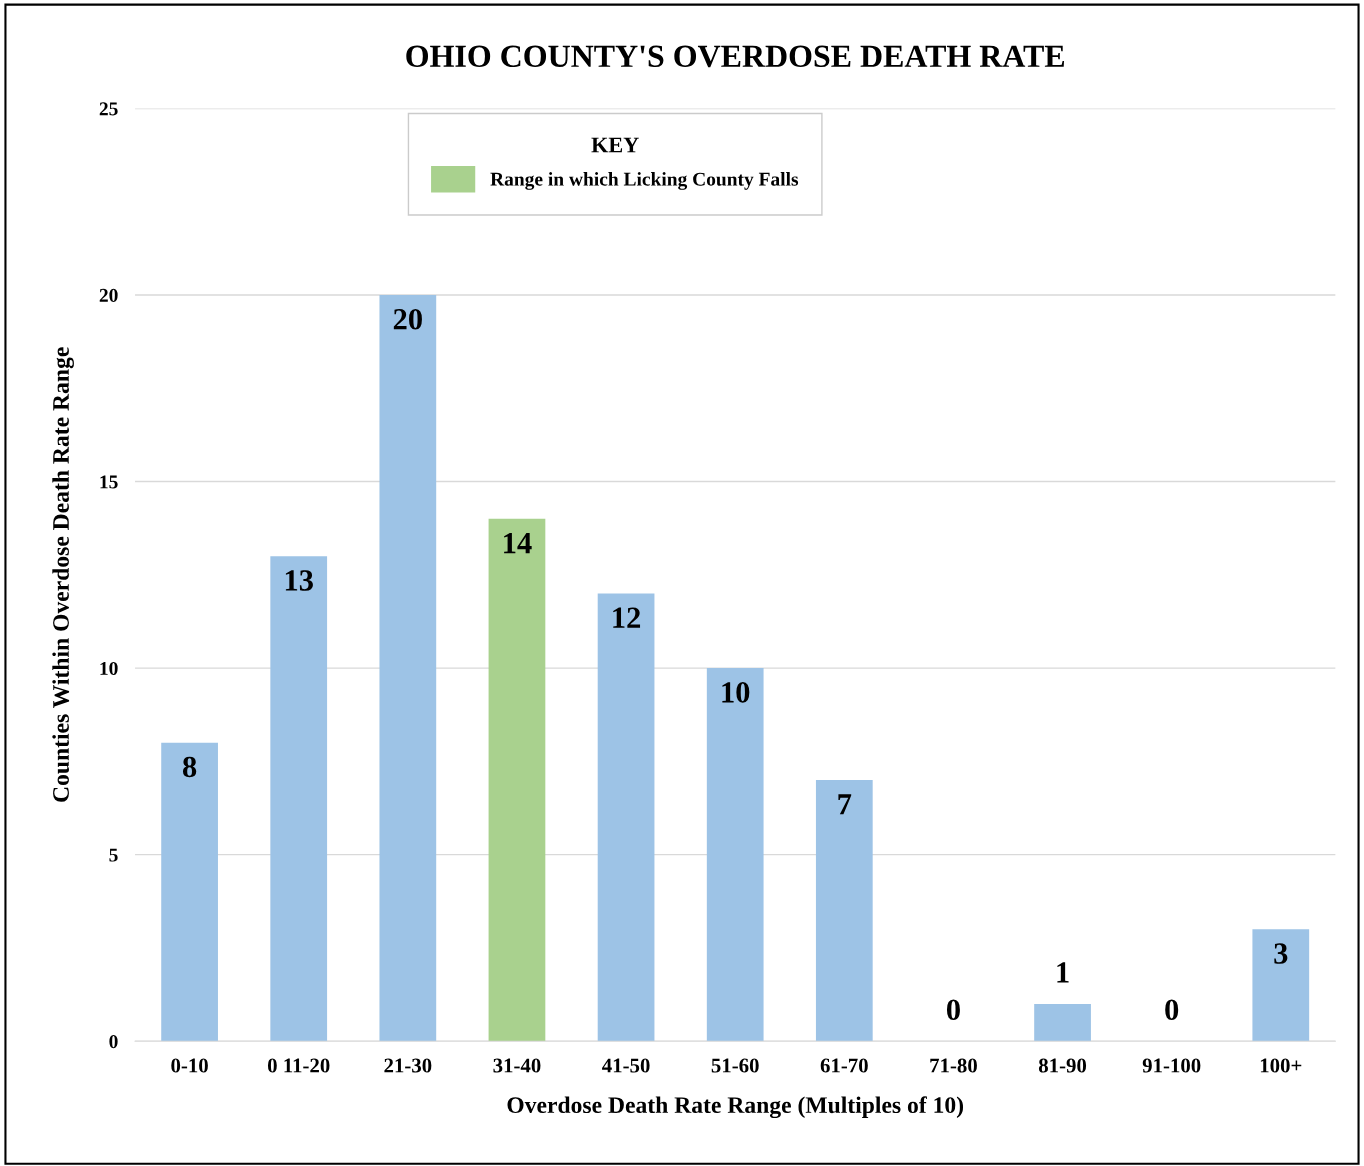  What do you see at coordinates (1281, 953) in the screenshot?
I see `data-label: 3` at bounding box center [1281, 953].